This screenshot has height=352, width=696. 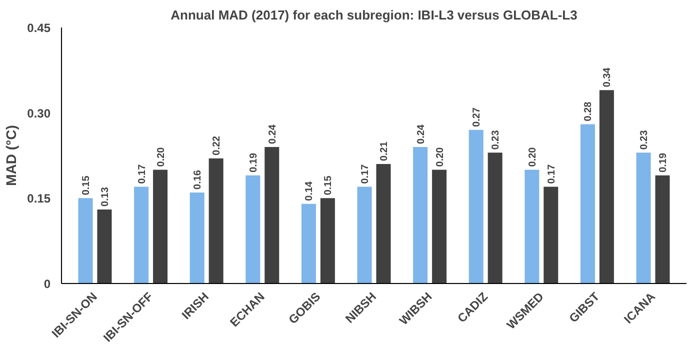 I want to click on y-tick-label: 0.45, so click(x=39, y=28).